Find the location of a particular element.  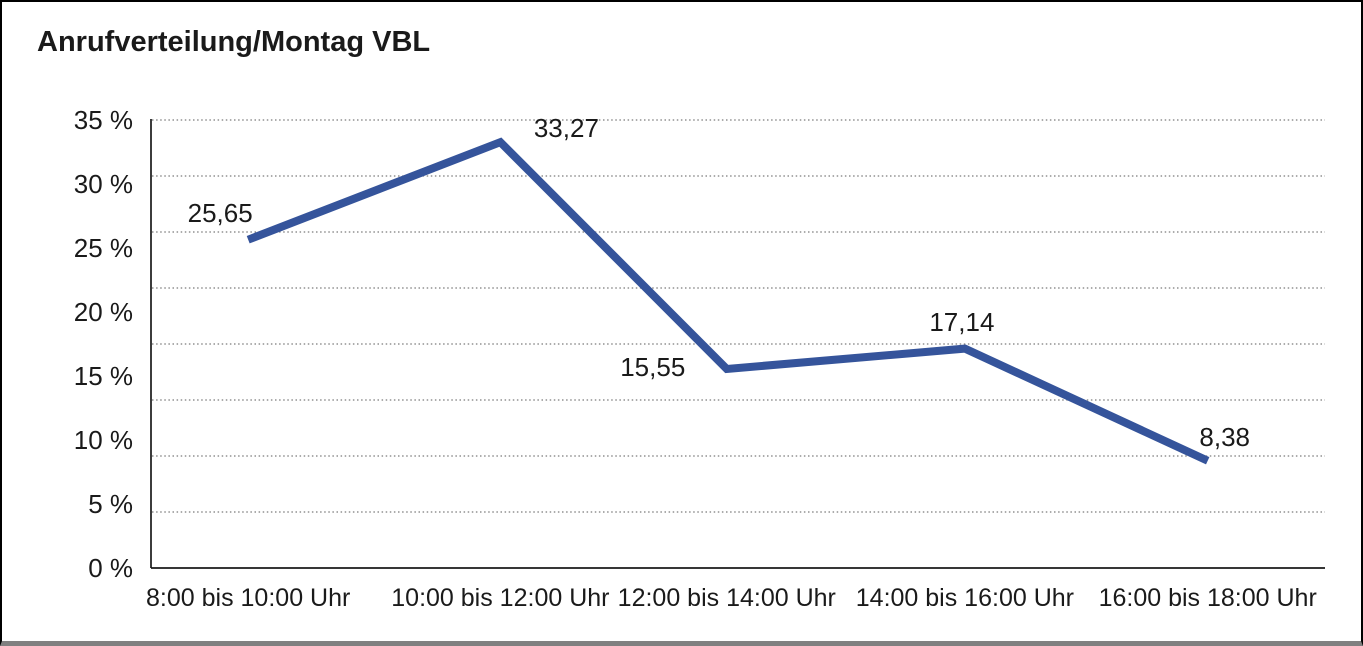

x-axis-category-label: 16:00 bis 18:00 Uhr is located at coordinates (1207, 598).